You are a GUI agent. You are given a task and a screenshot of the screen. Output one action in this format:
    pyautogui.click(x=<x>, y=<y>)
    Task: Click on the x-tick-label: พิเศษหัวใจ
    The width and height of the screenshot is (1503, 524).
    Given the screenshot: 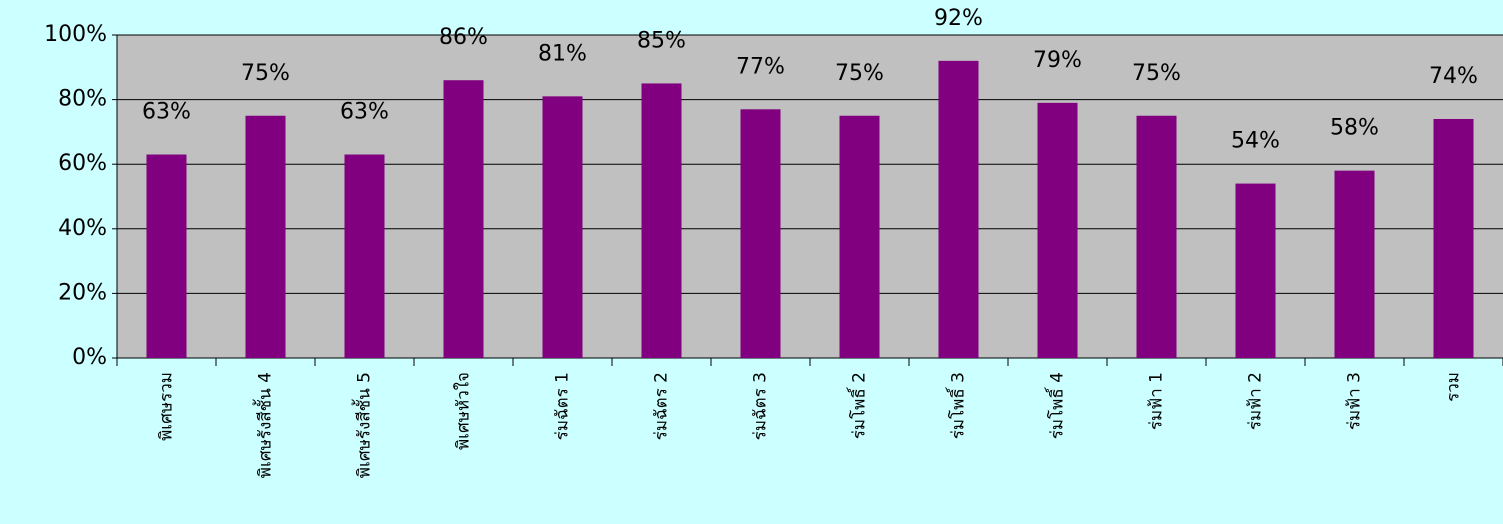 What is the action you would take?
    pyautogui.click(x=463, y=411)
    